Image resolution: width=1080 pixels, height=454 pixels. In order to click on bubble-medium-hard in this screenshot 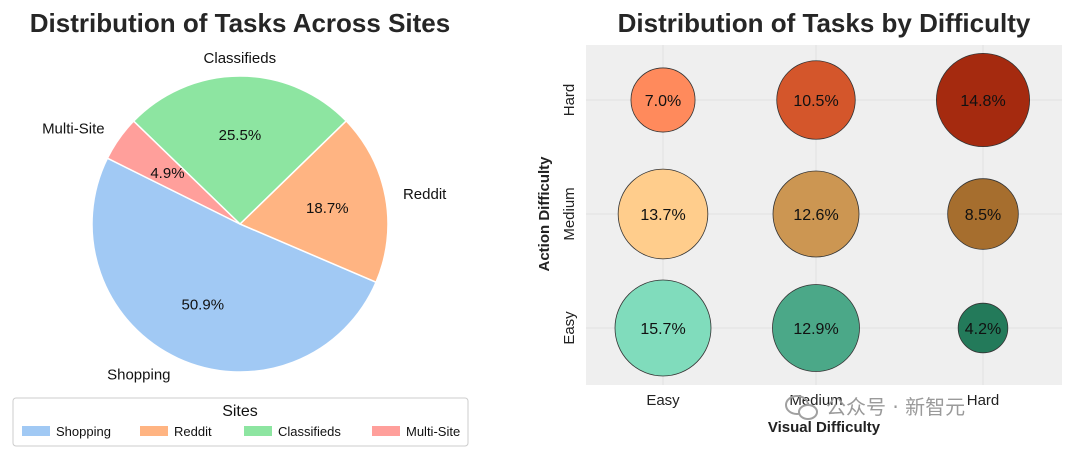, I will do `click(816, 100)`.